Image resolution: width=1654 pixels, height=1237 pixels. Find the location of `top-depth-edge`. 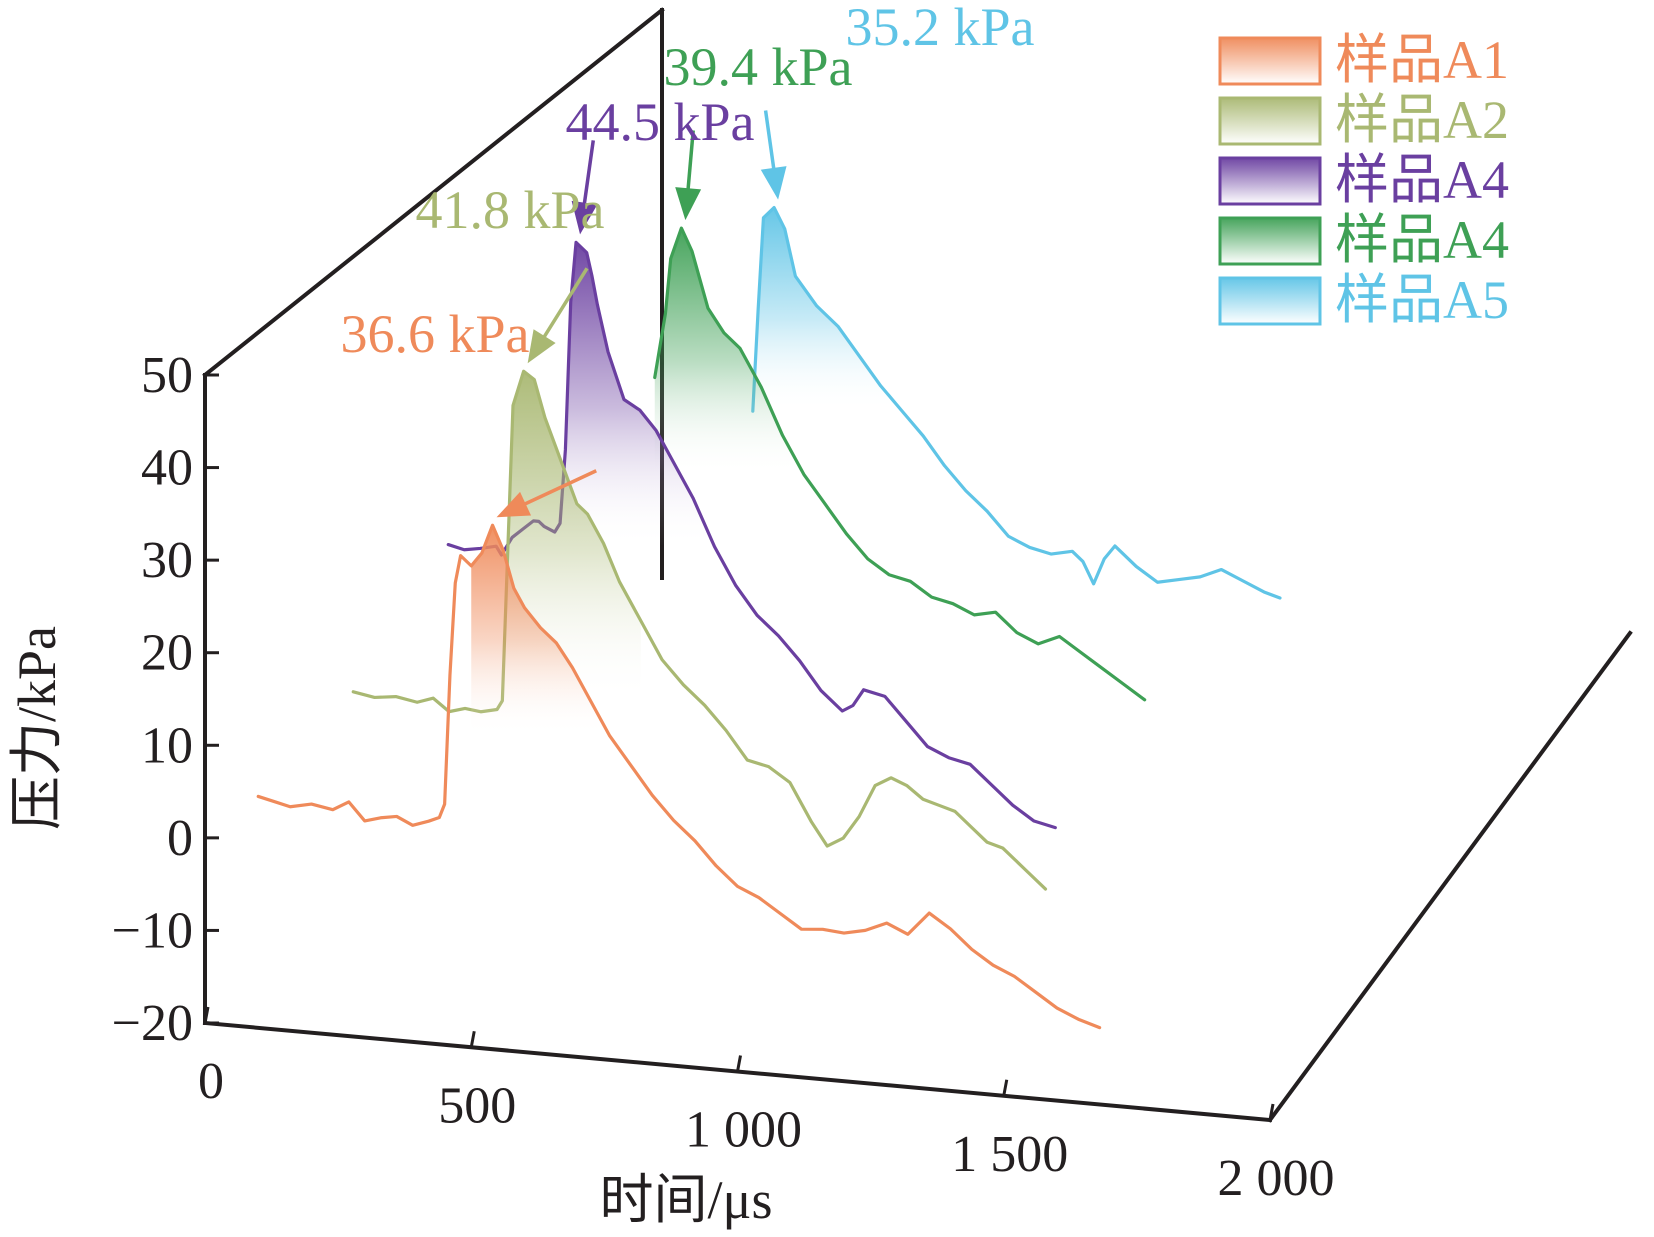

top-depth-edge is located at coordinates (433, 192).